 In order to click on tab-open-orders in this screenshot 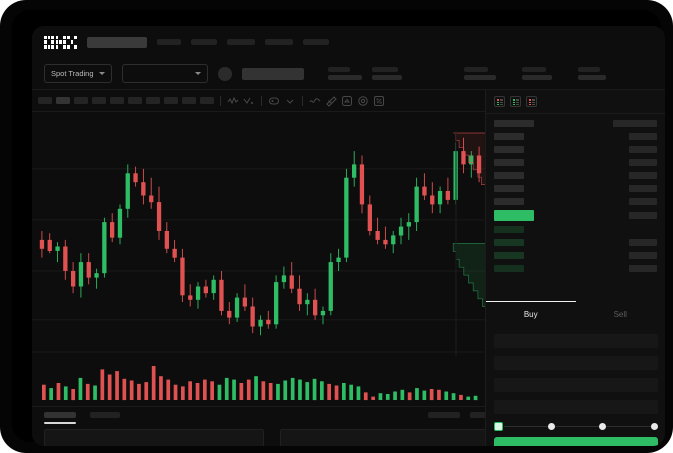, I will do `click(60, 418)`.